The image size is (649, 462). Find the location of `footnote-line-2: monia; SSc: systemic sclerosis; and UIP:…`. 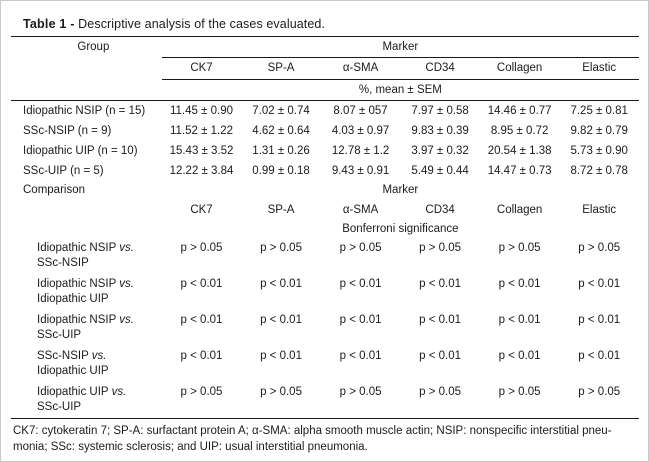

footnote-line-2: monia; SSc: systemic sclerosis; and UIP:… is located at coordinates (190, 446).